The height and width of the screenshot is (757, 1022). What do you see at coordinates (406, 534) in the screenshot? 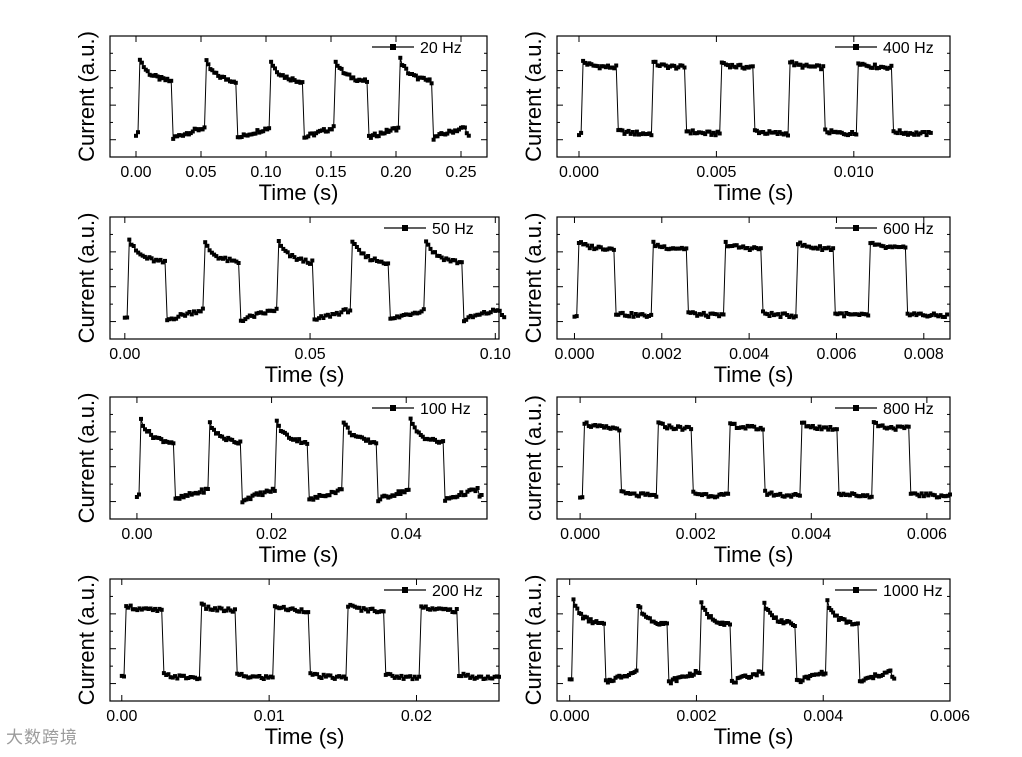
I see `x-tick-label: 0.04` at bounding box center [406, 534].